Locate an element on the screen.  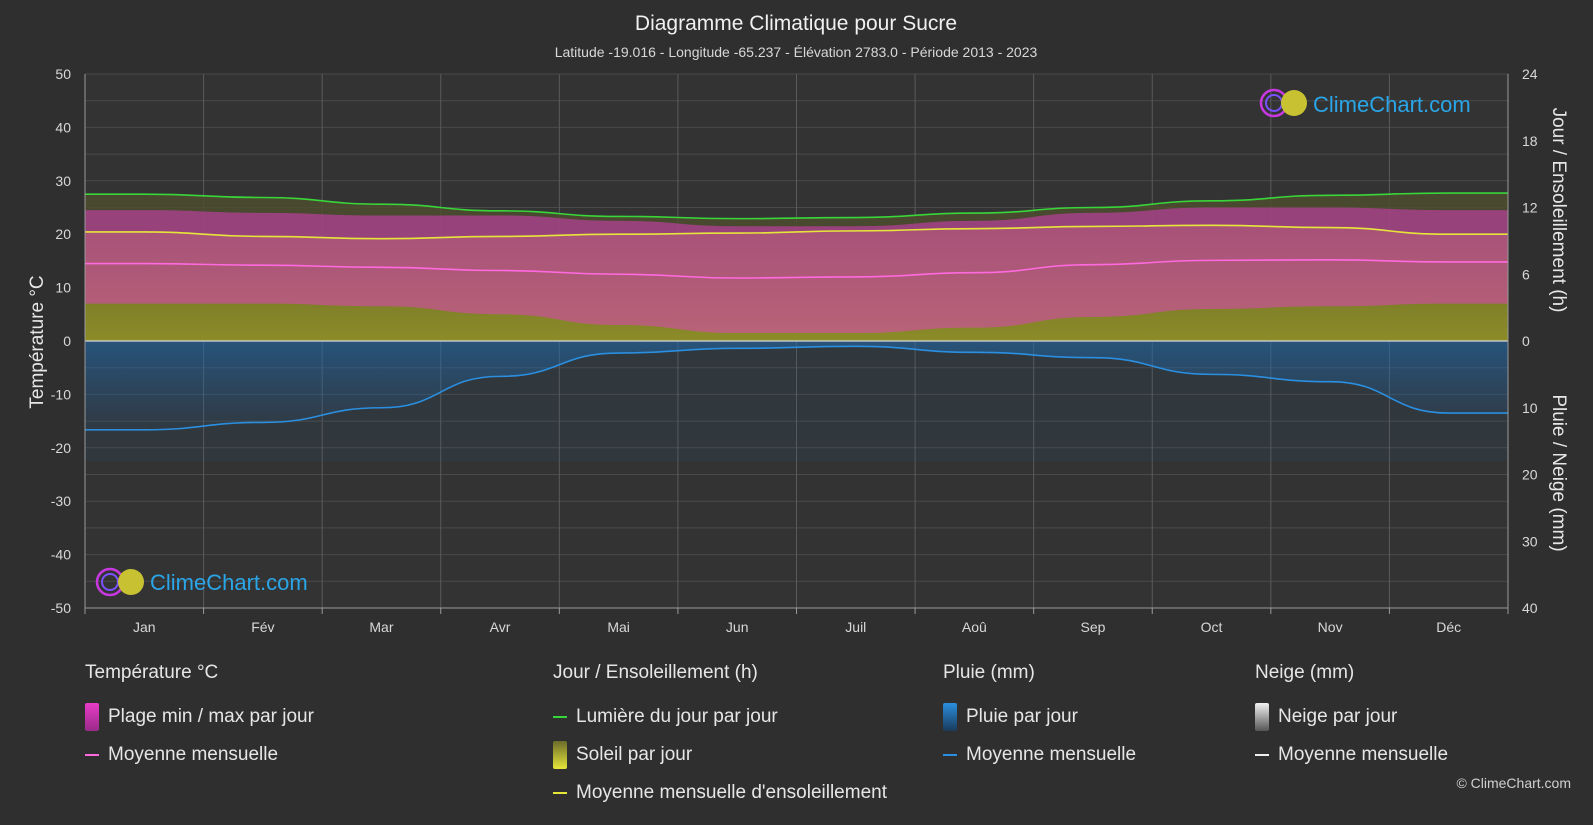
sunshine-mean-line is located at coordinates (796, 232).